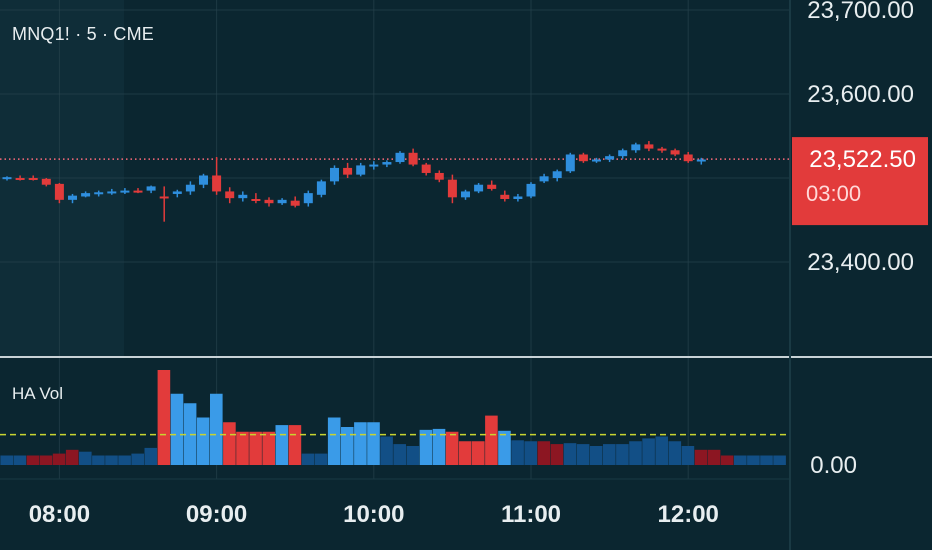  Describe the element at coordinates (83, 34) in the screenshot. I see `symbol-title: MNQ1! · 5 · CME` at that location.